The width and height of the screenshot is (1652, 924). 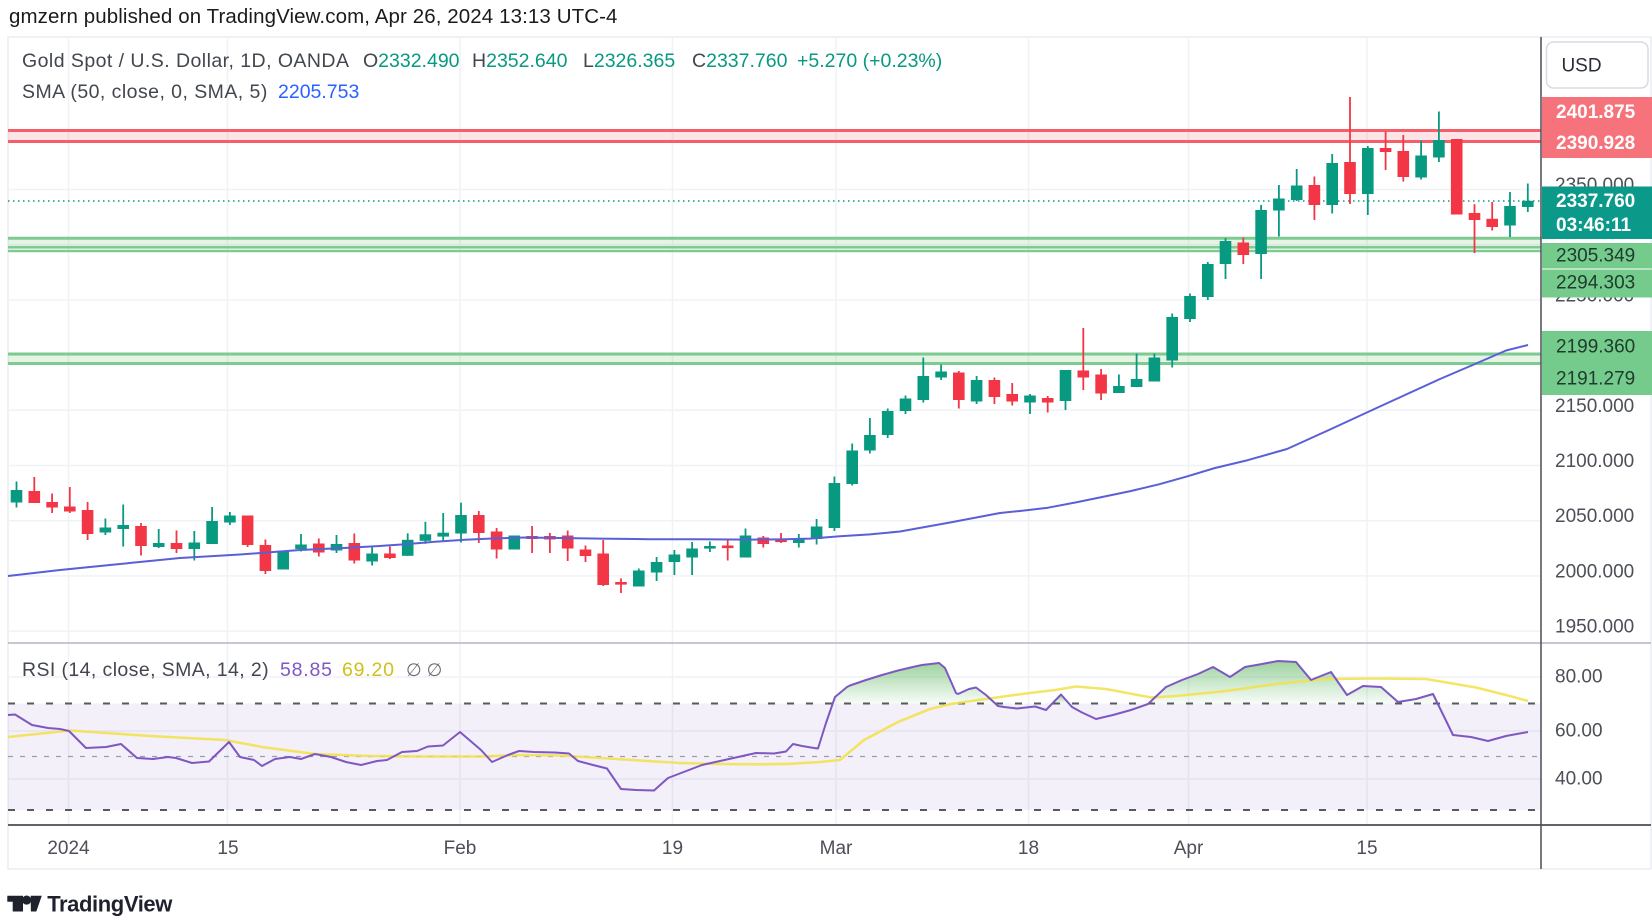 What do you see at coordinates (460, 848) in the screenshot?
I see `svg-text: Feb` at bounding box center [460, 848].